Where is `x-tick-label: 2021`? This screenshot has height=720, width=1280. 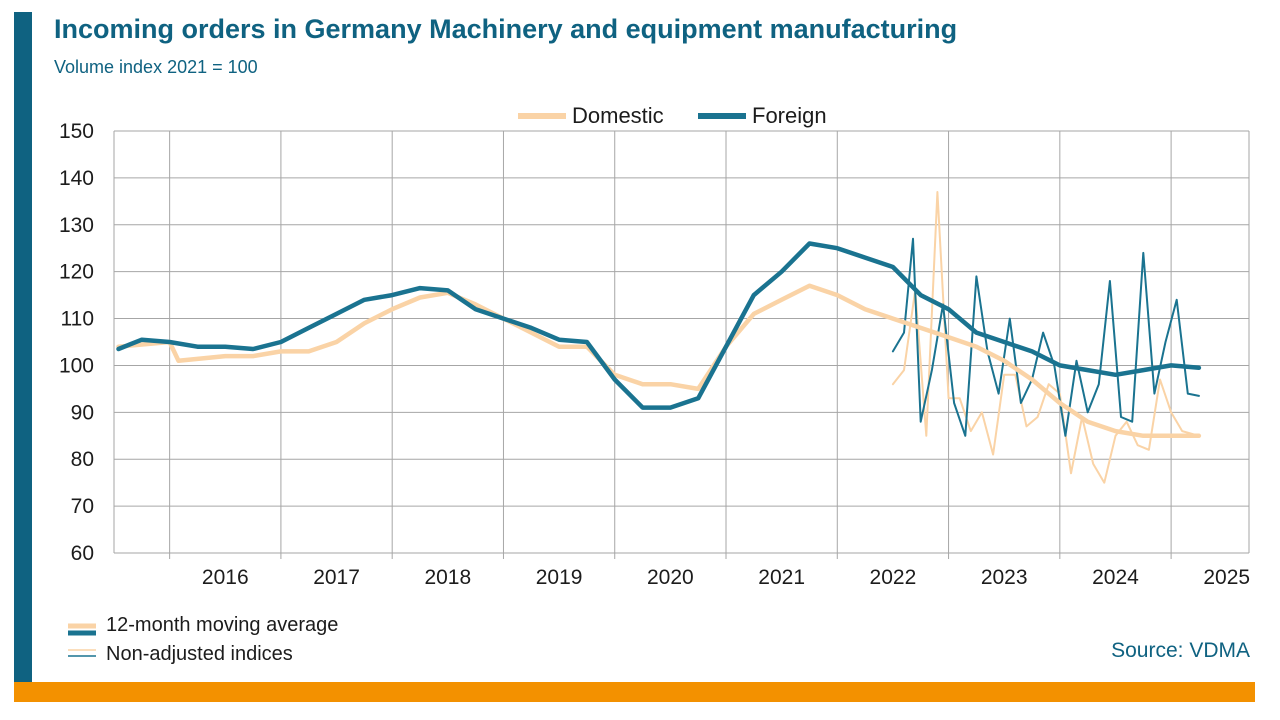
x-tick-label: 2021 is located at coordinates (781, 577).